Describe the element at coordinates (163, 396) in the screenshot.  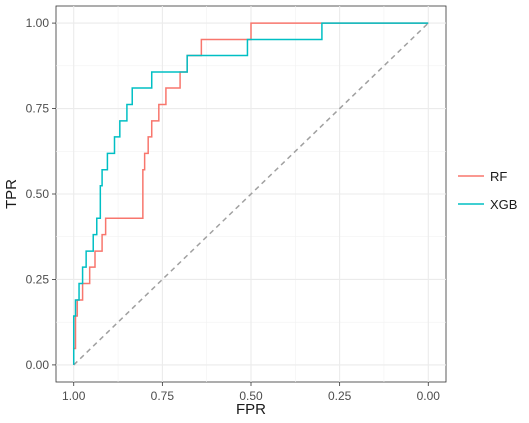
I see `x-tick-label: 0.75` at that location.